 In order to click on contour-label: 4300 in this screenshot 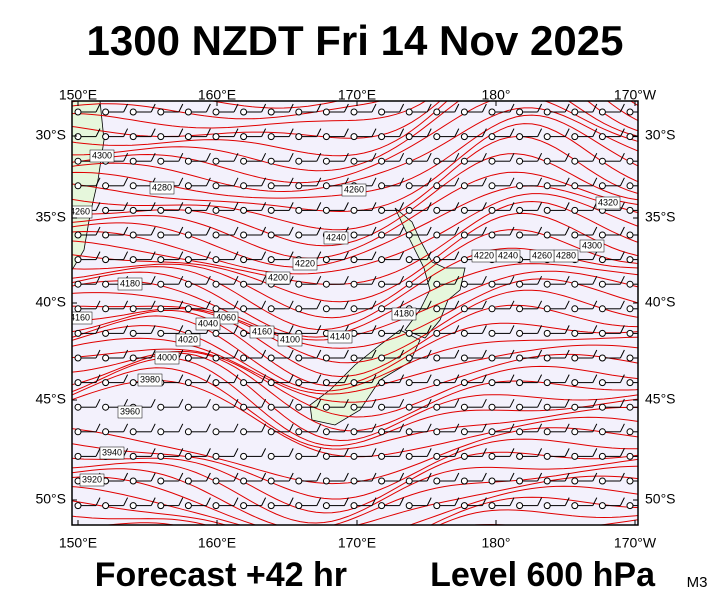, I will do `click(102, 155)`.